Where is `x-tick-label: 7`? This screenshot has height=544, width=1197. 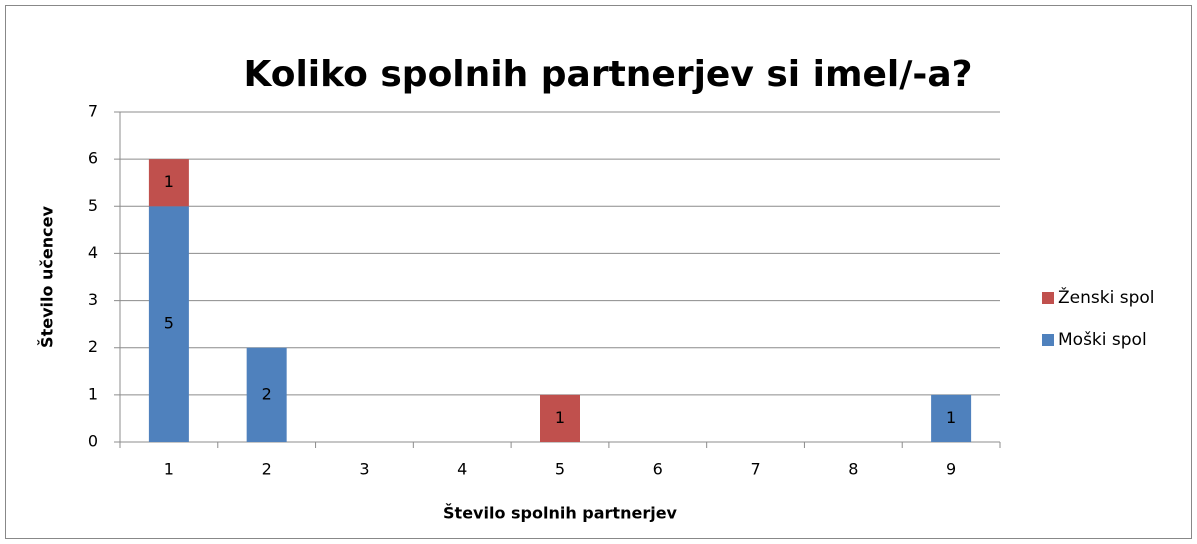
x-tick-label: 7 is located at coordinates (755, 469).